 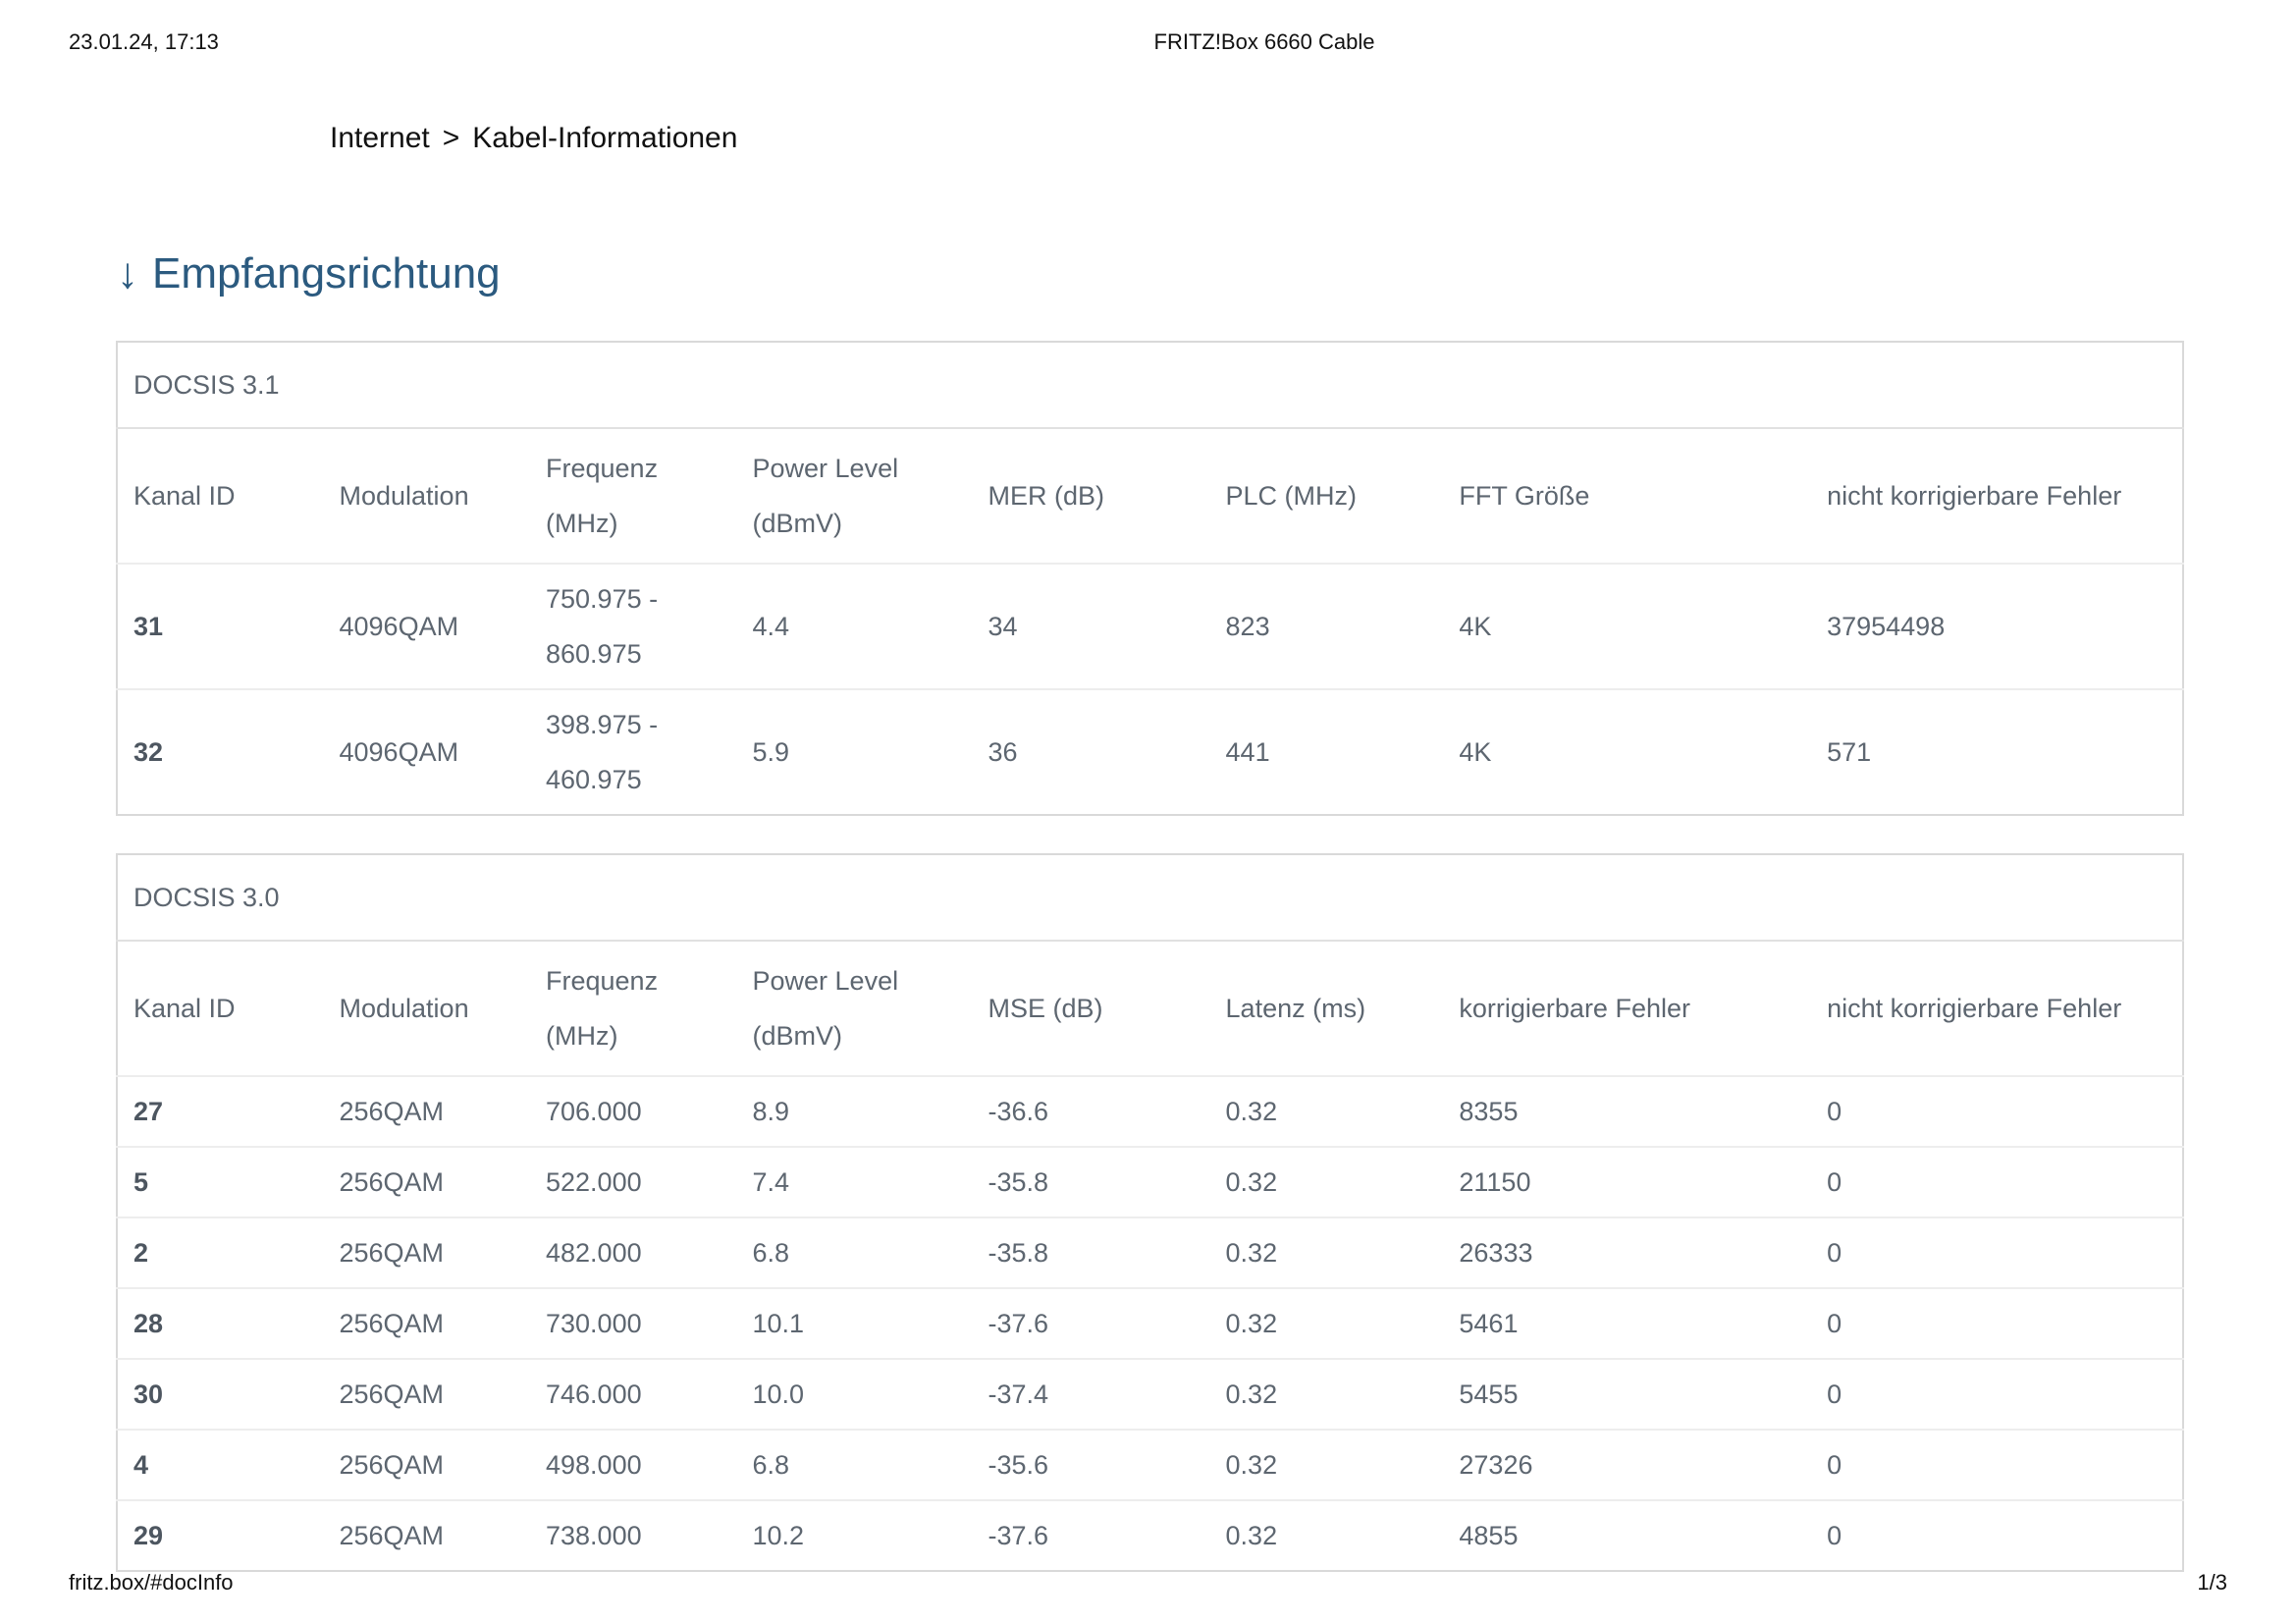 What do you see at coordinates (602, 752) in the screenshot?
I see `table-cell: 398.975 - 460.975` at bounding box center [602, 752].